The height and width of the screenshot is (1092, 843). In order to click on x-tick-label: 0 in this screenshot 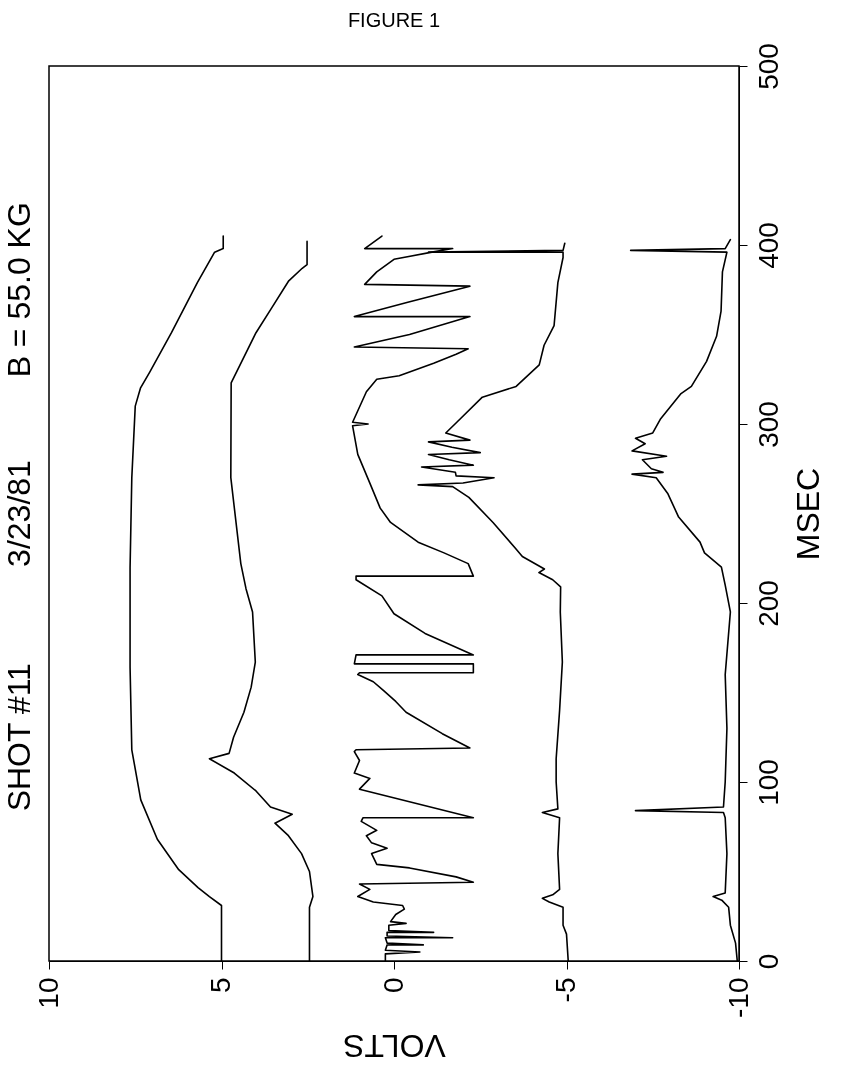, I will do `click(393, 985)`.